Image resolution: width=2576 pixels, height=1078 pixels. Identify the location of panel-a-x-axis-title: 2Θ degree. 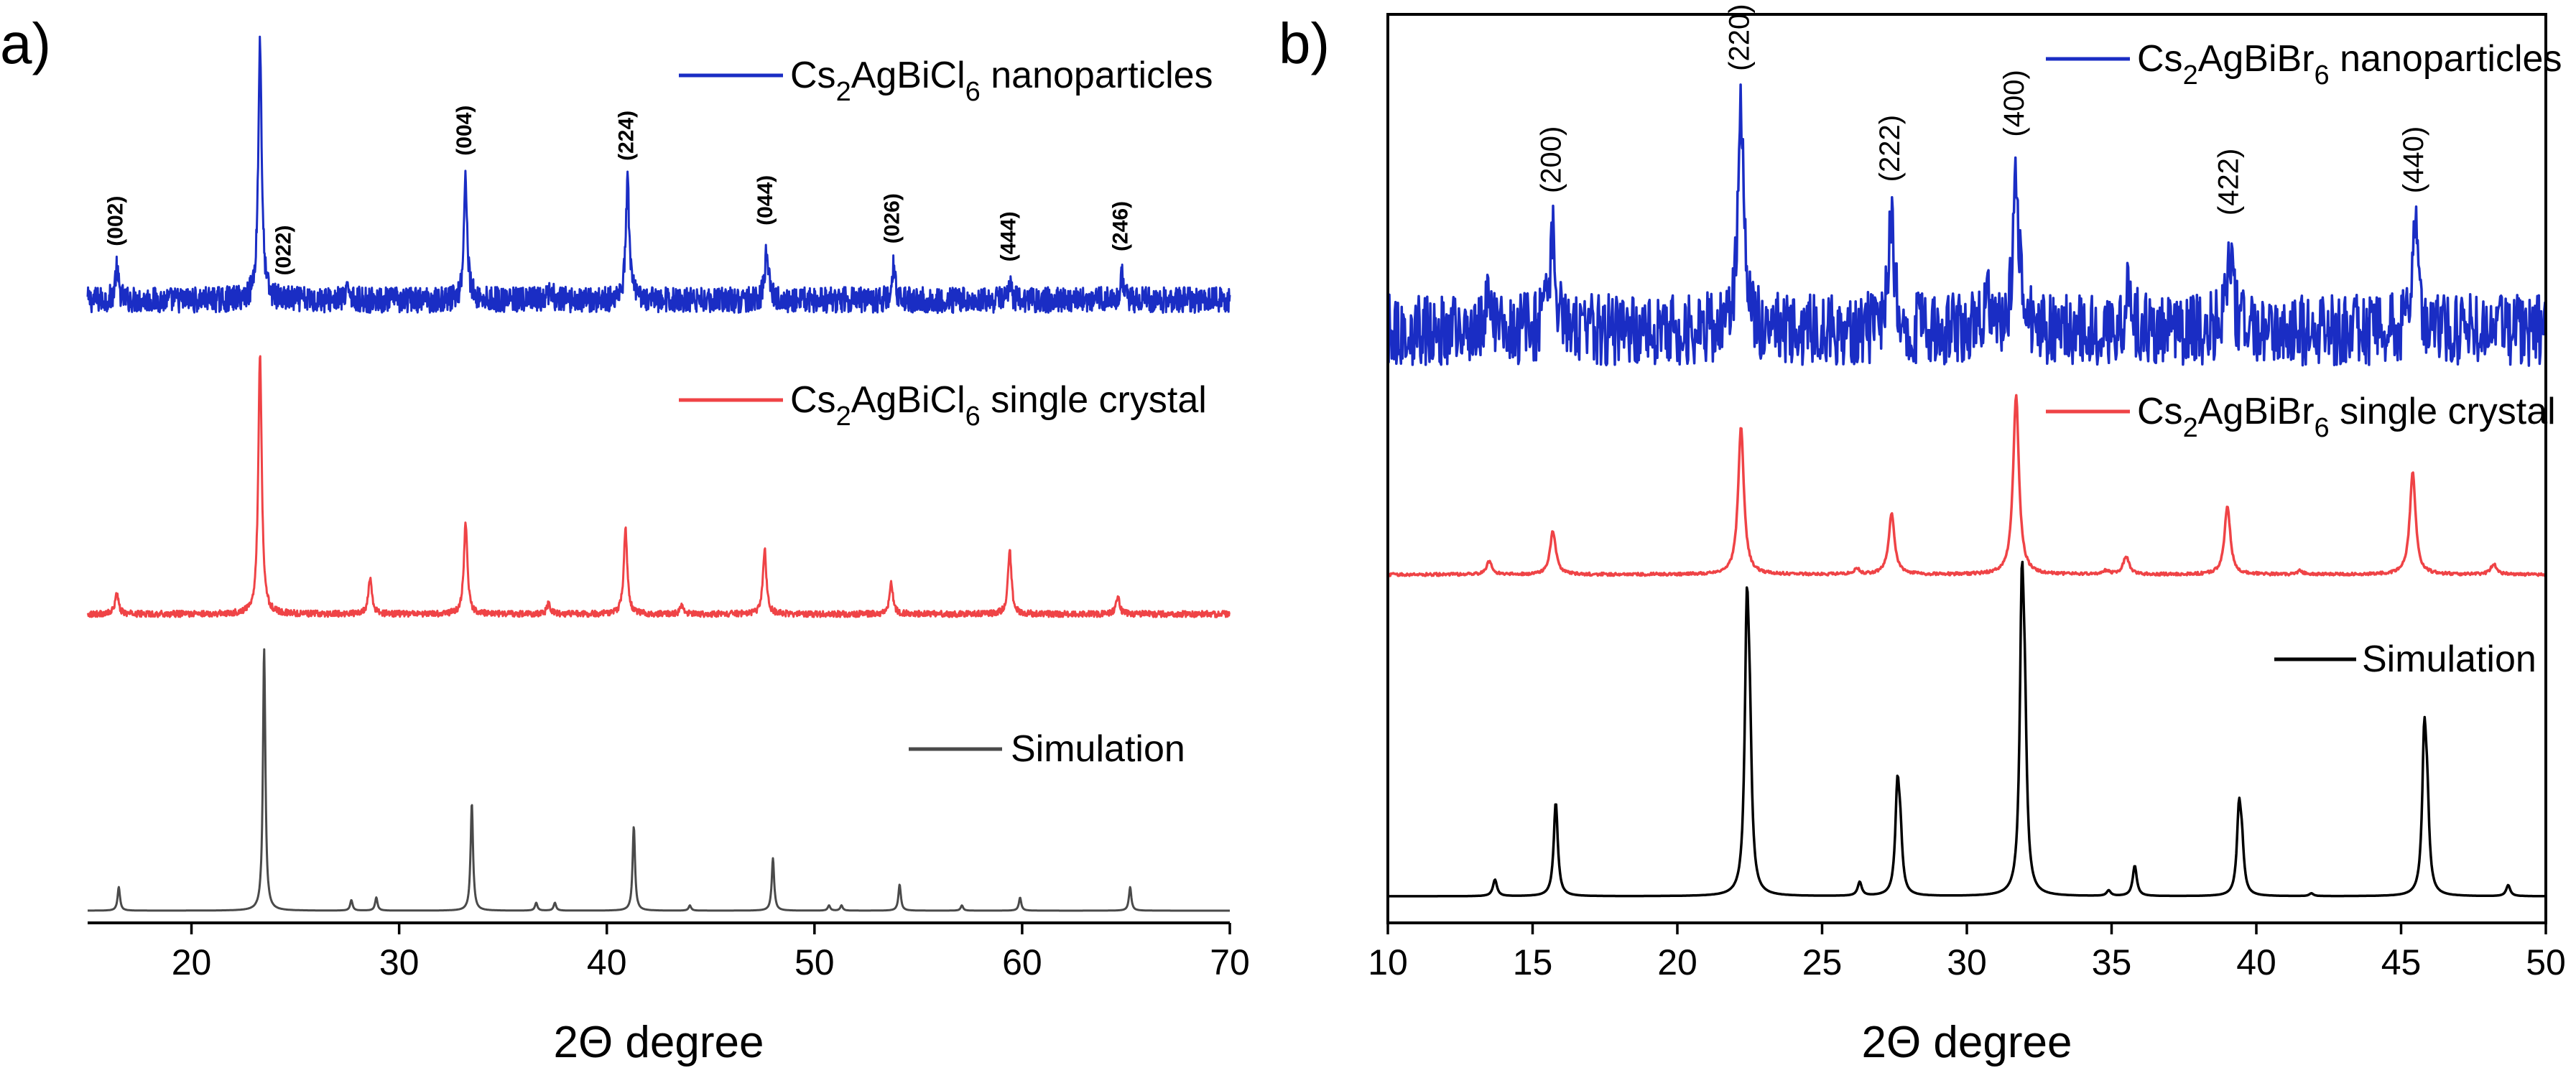
(659, 1042).